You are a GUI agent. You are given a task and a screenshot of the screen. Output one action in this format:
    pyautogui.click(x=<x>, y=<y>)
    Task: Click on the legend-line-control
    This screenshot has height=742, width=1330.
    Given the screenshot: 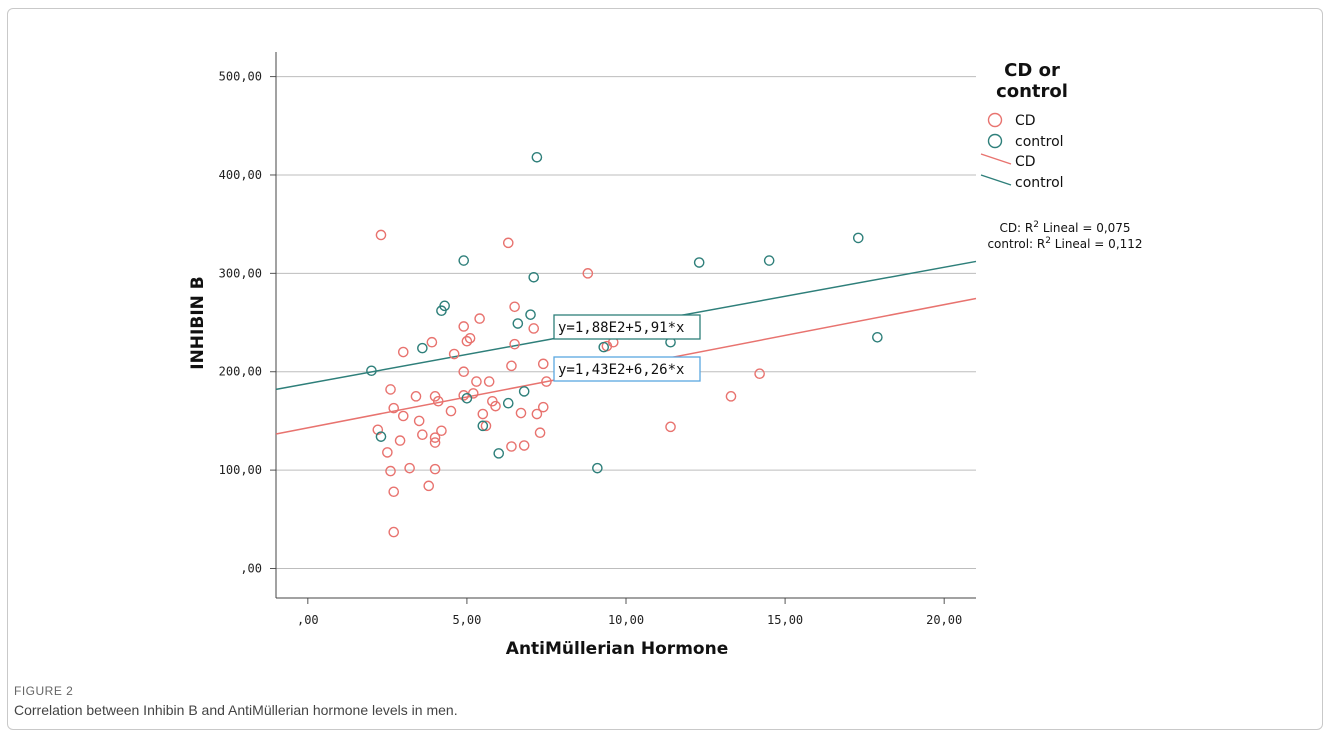 What is the action you would take?
    pyautogui.click(x=996, y=180)
    